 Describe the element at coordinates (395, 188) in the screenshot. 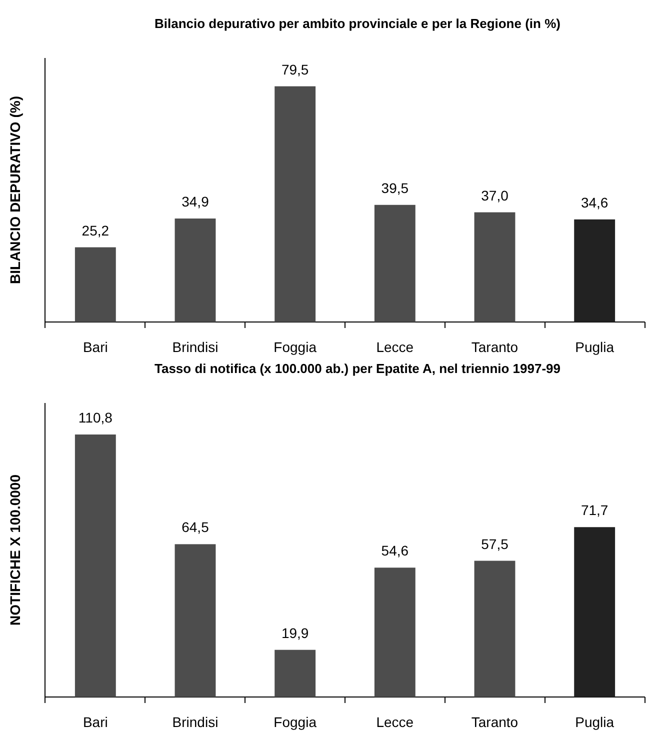

I see `data-label: 39,5` at that location.